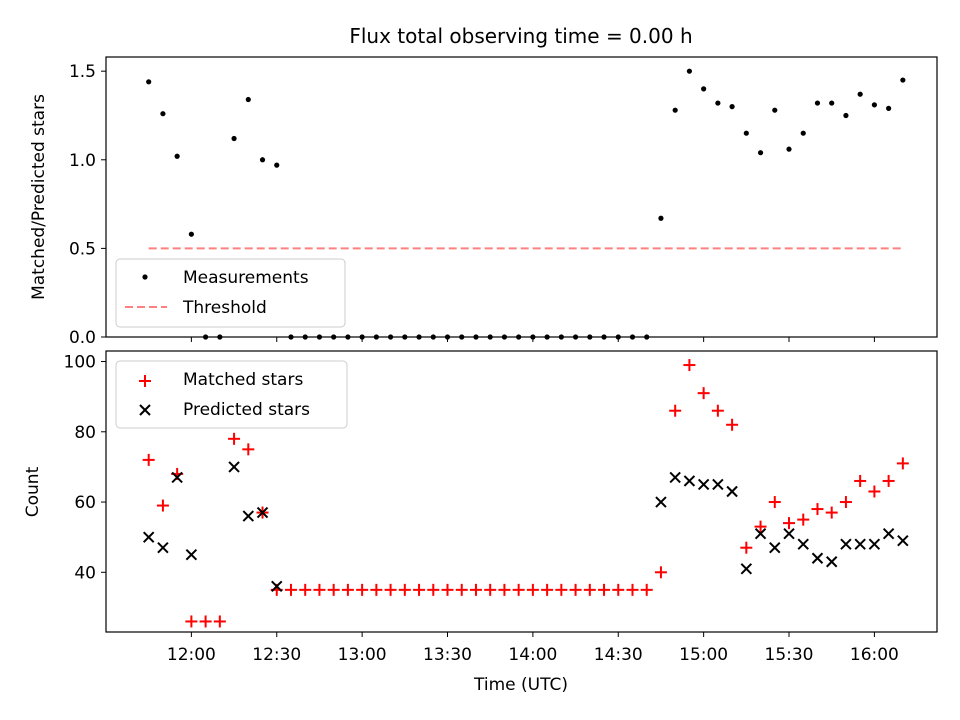 The width and height of the screenshot is (960, 720). Describe the element at coordinates (246, 410) in the screenshot. I see `legend-predicted-label: Predicted stars` at that location.